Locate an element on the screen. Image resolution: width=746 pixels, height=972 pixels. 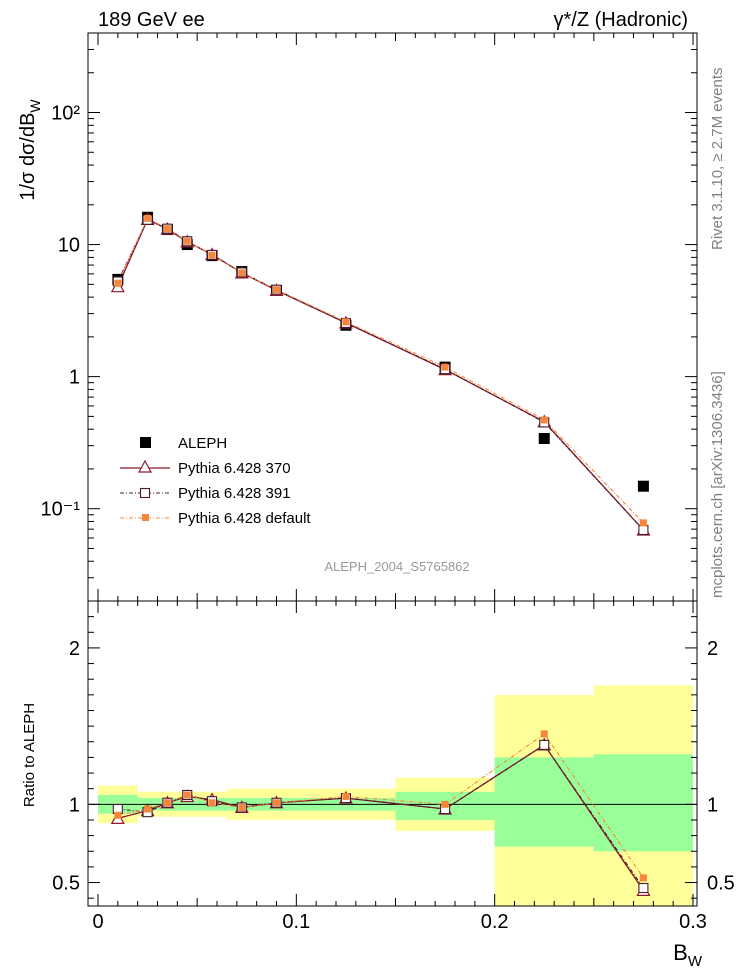
ratio-y-tick-label-right: 0.5 is located at coordinates (721, 884).